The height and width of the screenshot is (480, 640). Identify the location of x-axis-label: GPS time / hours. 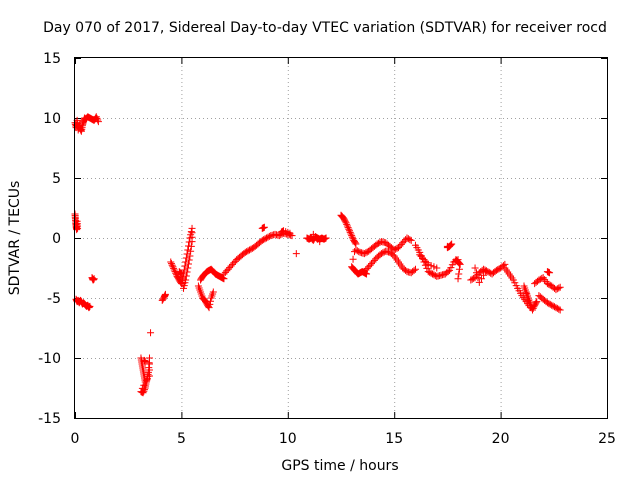
(339, 466).